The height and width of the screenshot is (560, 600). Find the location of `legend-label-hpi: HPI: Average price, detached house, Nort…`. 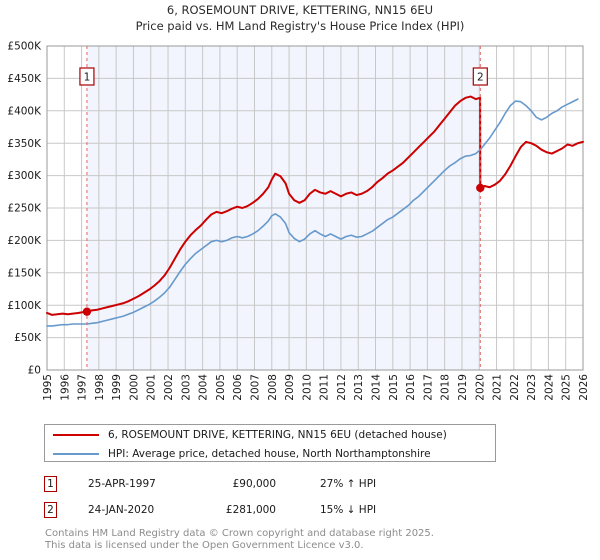

legend-label-hpi: HPI: Average price, detached house, Nort… is located at coordinates (269, 454).